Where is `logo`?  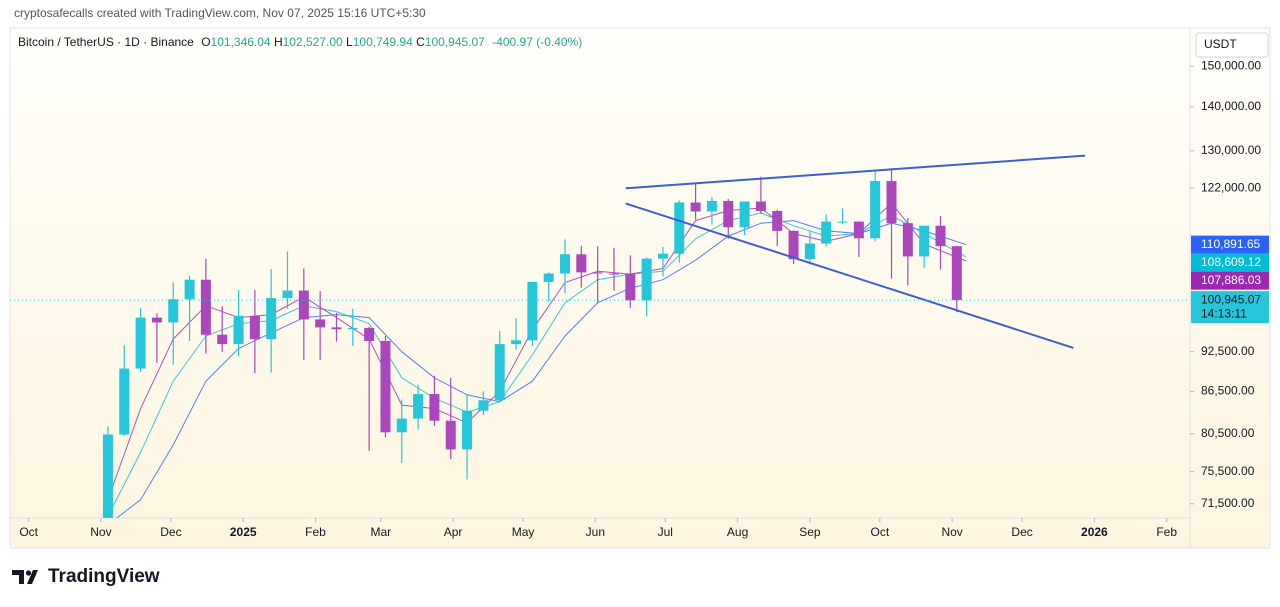
logo is located at coordinates (25, 577).